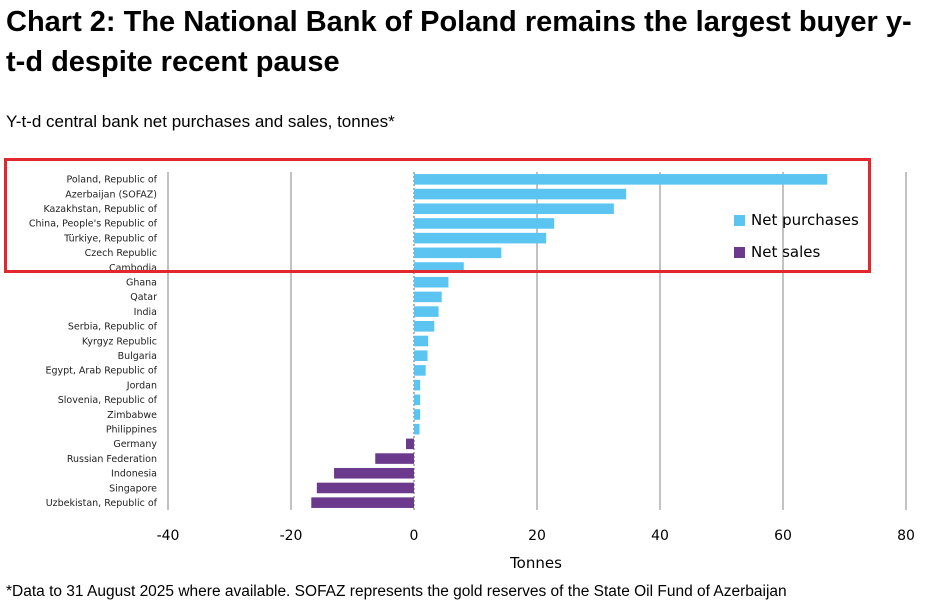  I want to click on legend-label-net-purchases: Net purchases, so click(805, 220).